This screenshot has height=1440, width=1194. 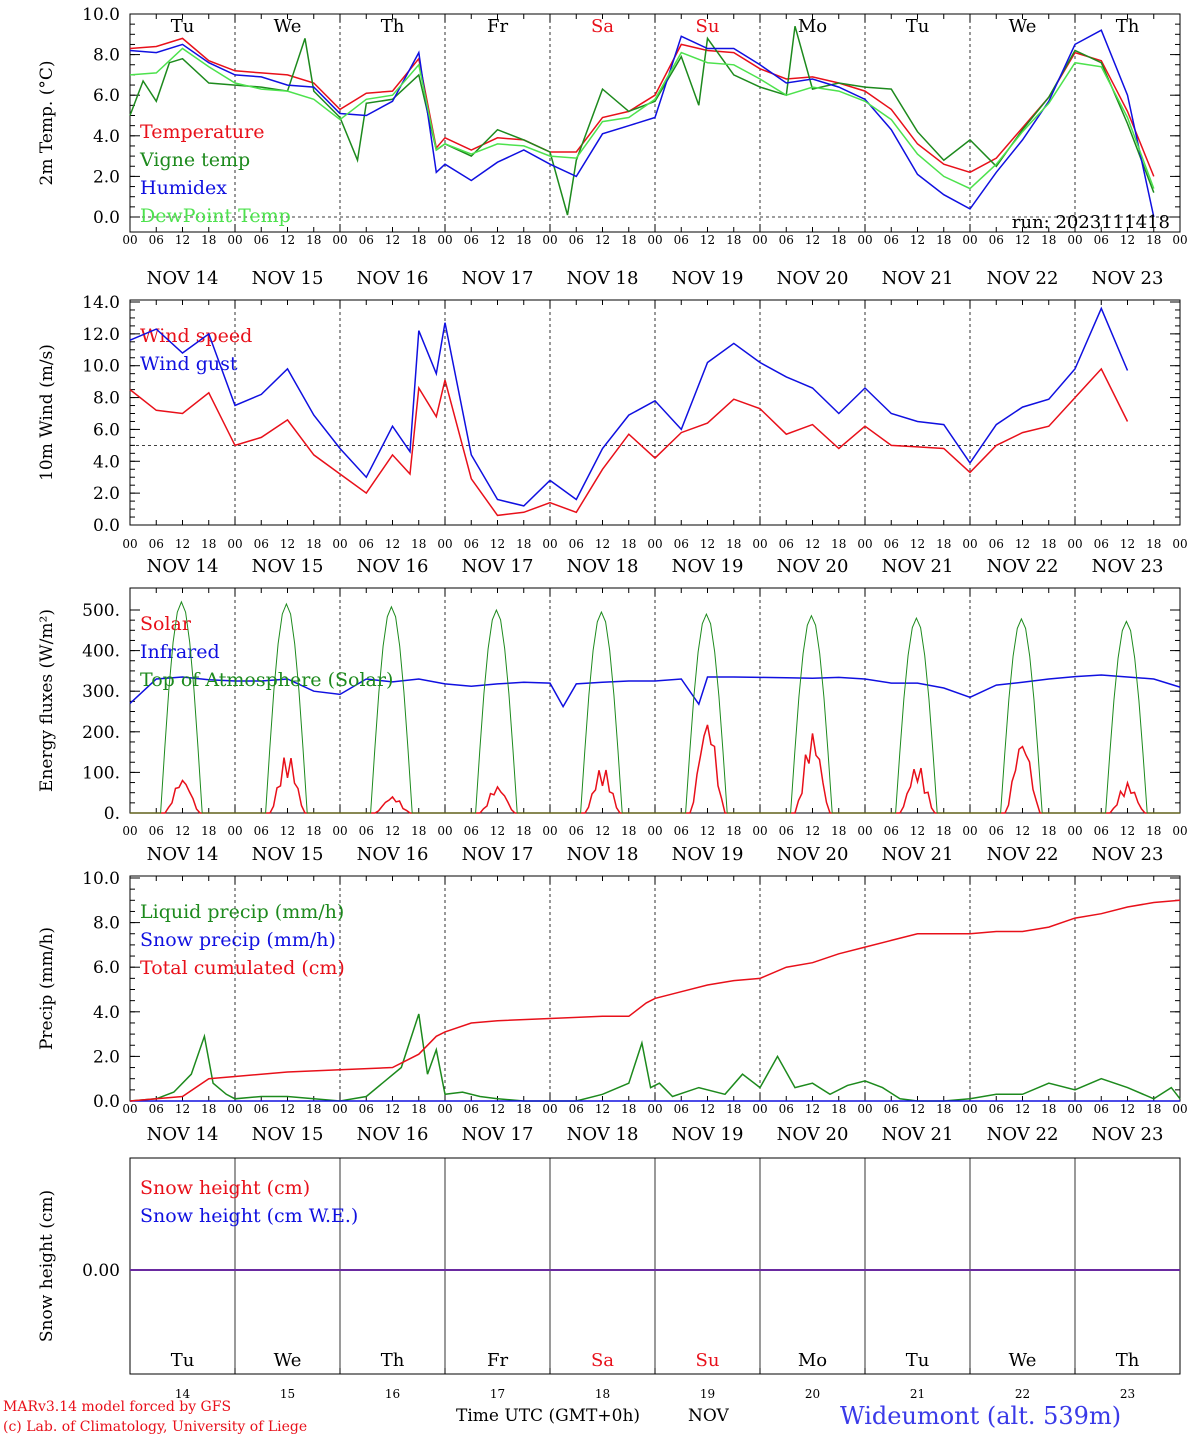 I want to click on y-tick-label: 4.0, so click(x=106, y=462).